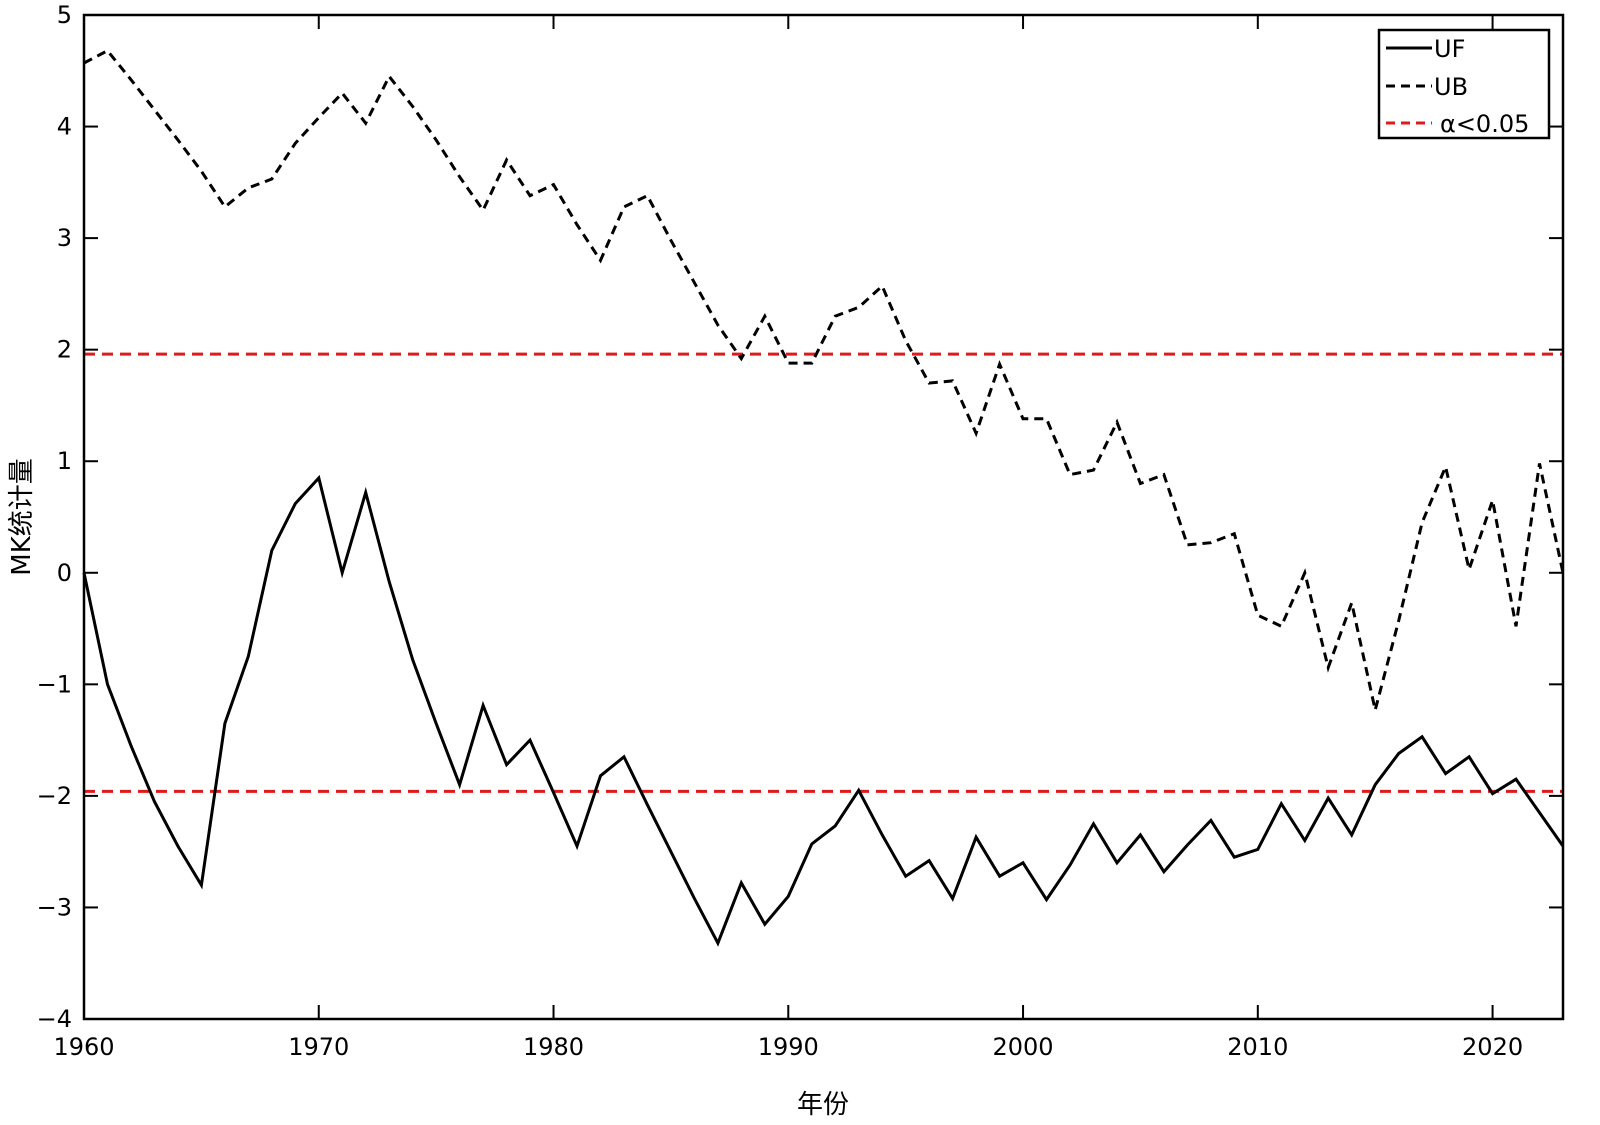 Image resolution: width=1600 pixels, height=1125 pixels. I want to click on y-tick-label: −1, so click(54, 684).